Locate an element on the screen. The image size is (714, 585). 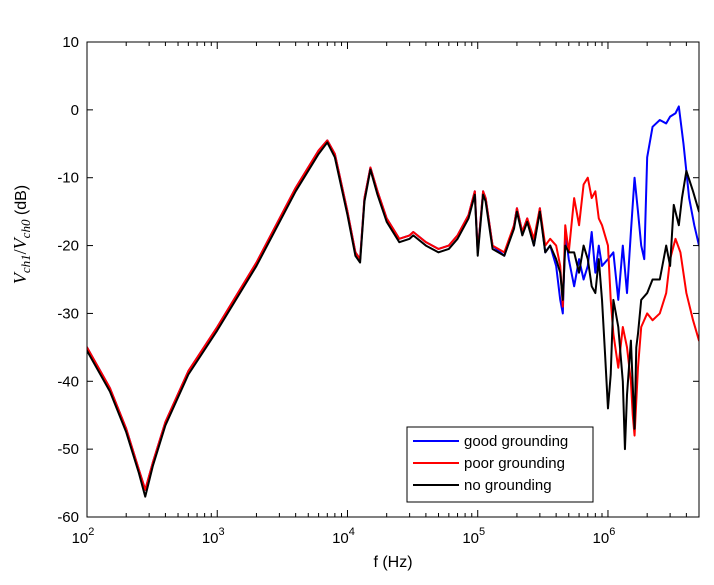
legend-label: no grounding is located at coordinates (508, 485).